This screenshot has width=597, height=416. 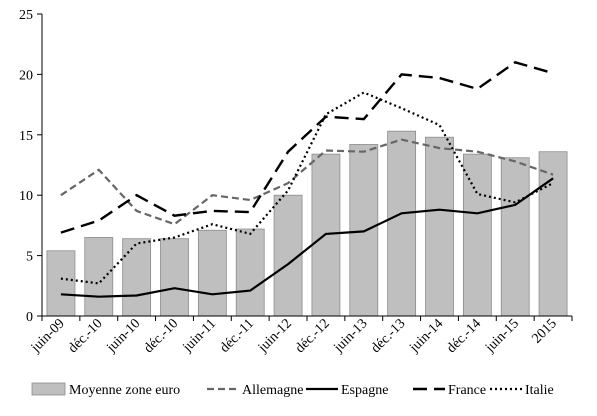 What do you see at coordinates (26, 15) in the screenshot?
I see `y-tick-label: 25` at bounding box center [26, 15].